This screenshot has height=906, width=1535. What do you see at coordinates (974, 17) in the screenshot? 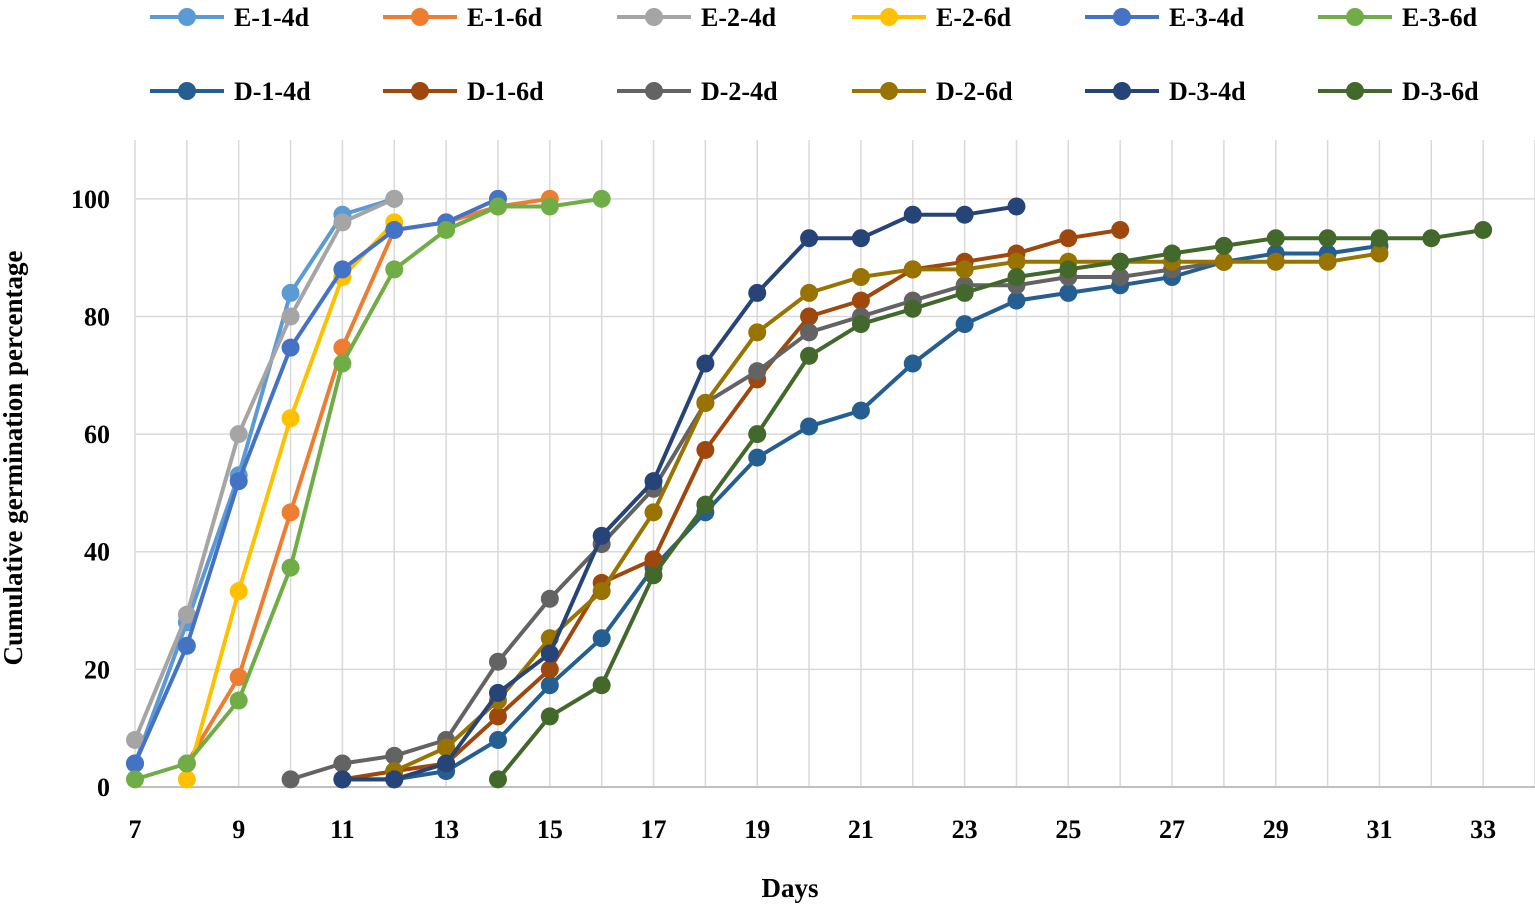
I see `legend-label: E-2-6d` at bounding box center [974, 17].